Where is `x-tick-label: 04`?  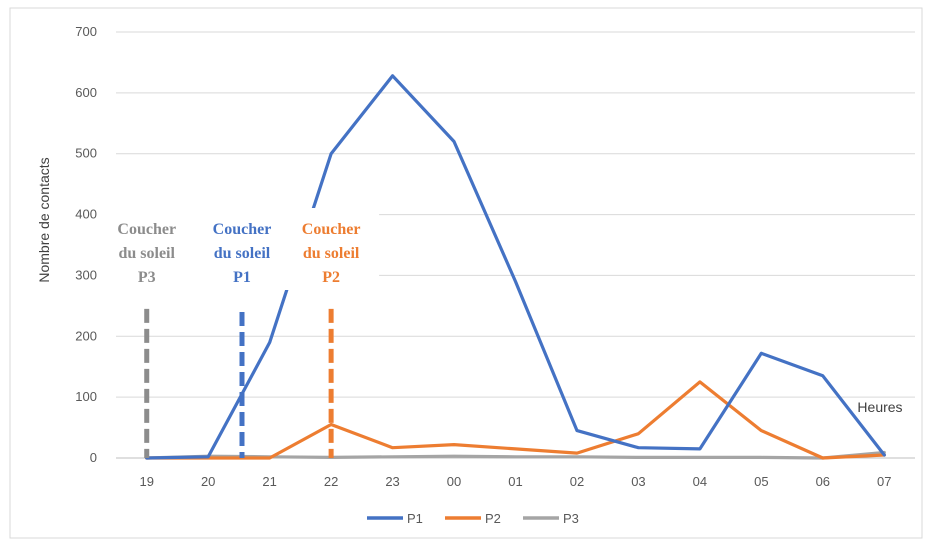 x-tick-label: 04 is located at coordinates (700, 481).